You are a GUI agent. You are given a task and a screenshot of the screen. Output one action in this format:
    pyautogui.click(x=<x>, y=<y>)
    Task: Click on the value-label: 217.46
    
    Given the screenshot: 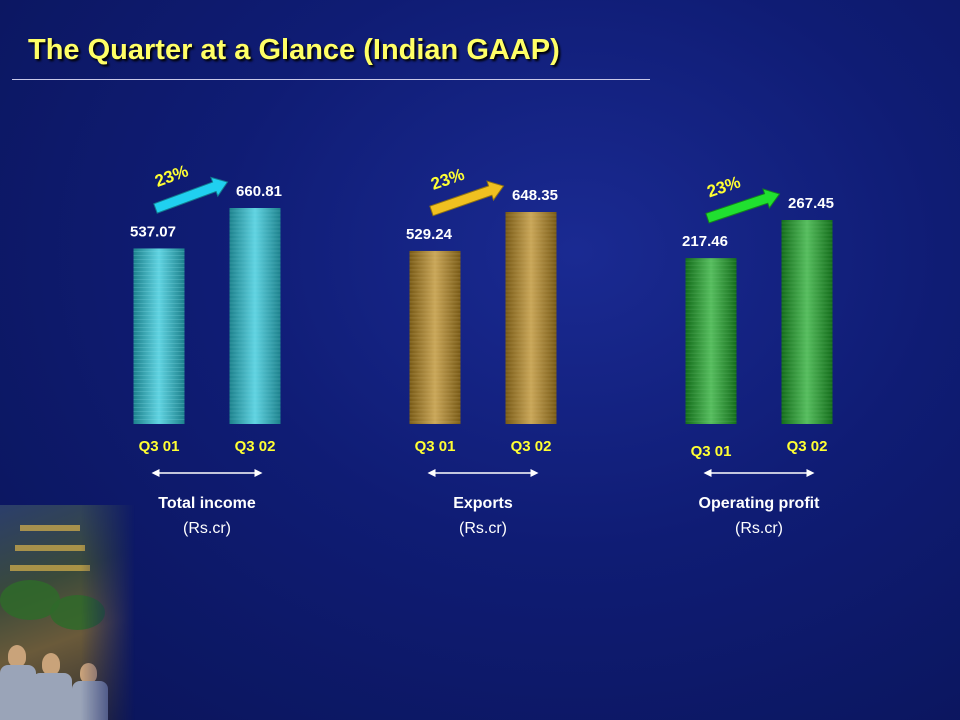 What is the action you would take?
    pyautogui.click(x=705, y=241)
    